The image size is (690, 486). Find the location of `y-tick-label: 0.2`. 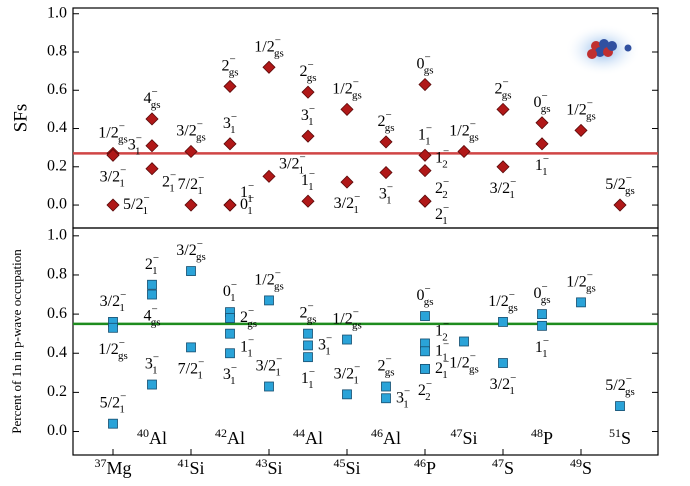

y-tick-label: 0.2 is located at coordinates (57, 165).